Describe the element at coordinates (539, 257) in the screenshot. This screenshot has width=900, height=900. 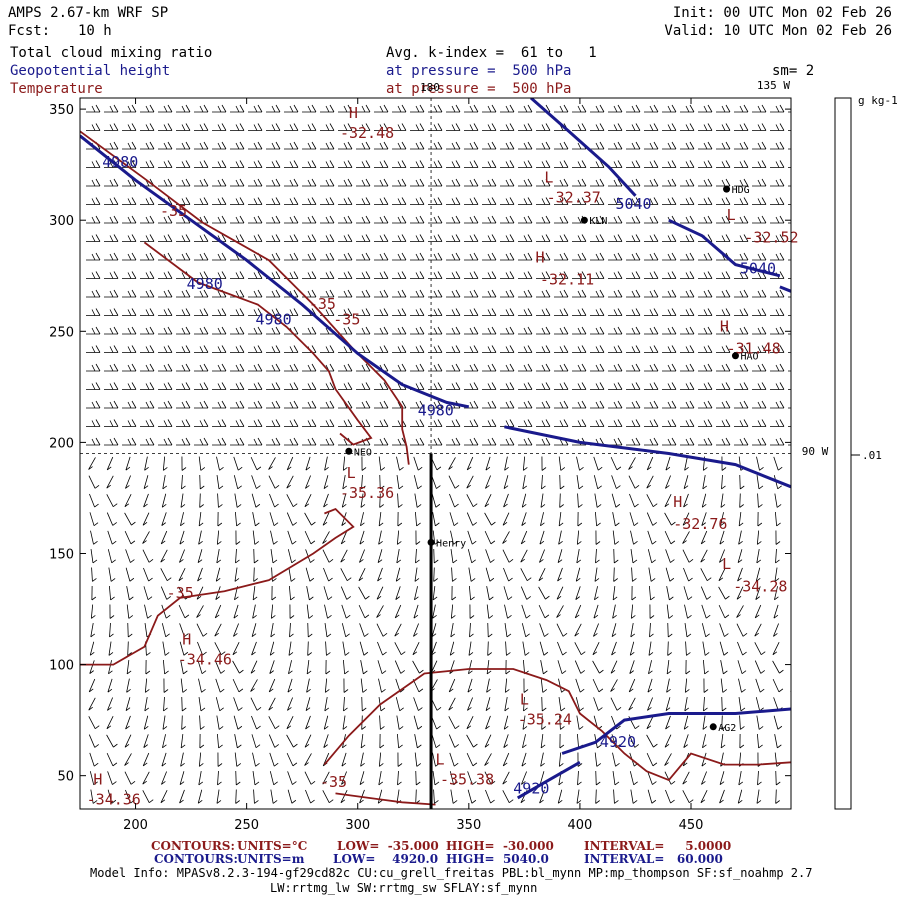
I see `temperature-label: H` at that location.